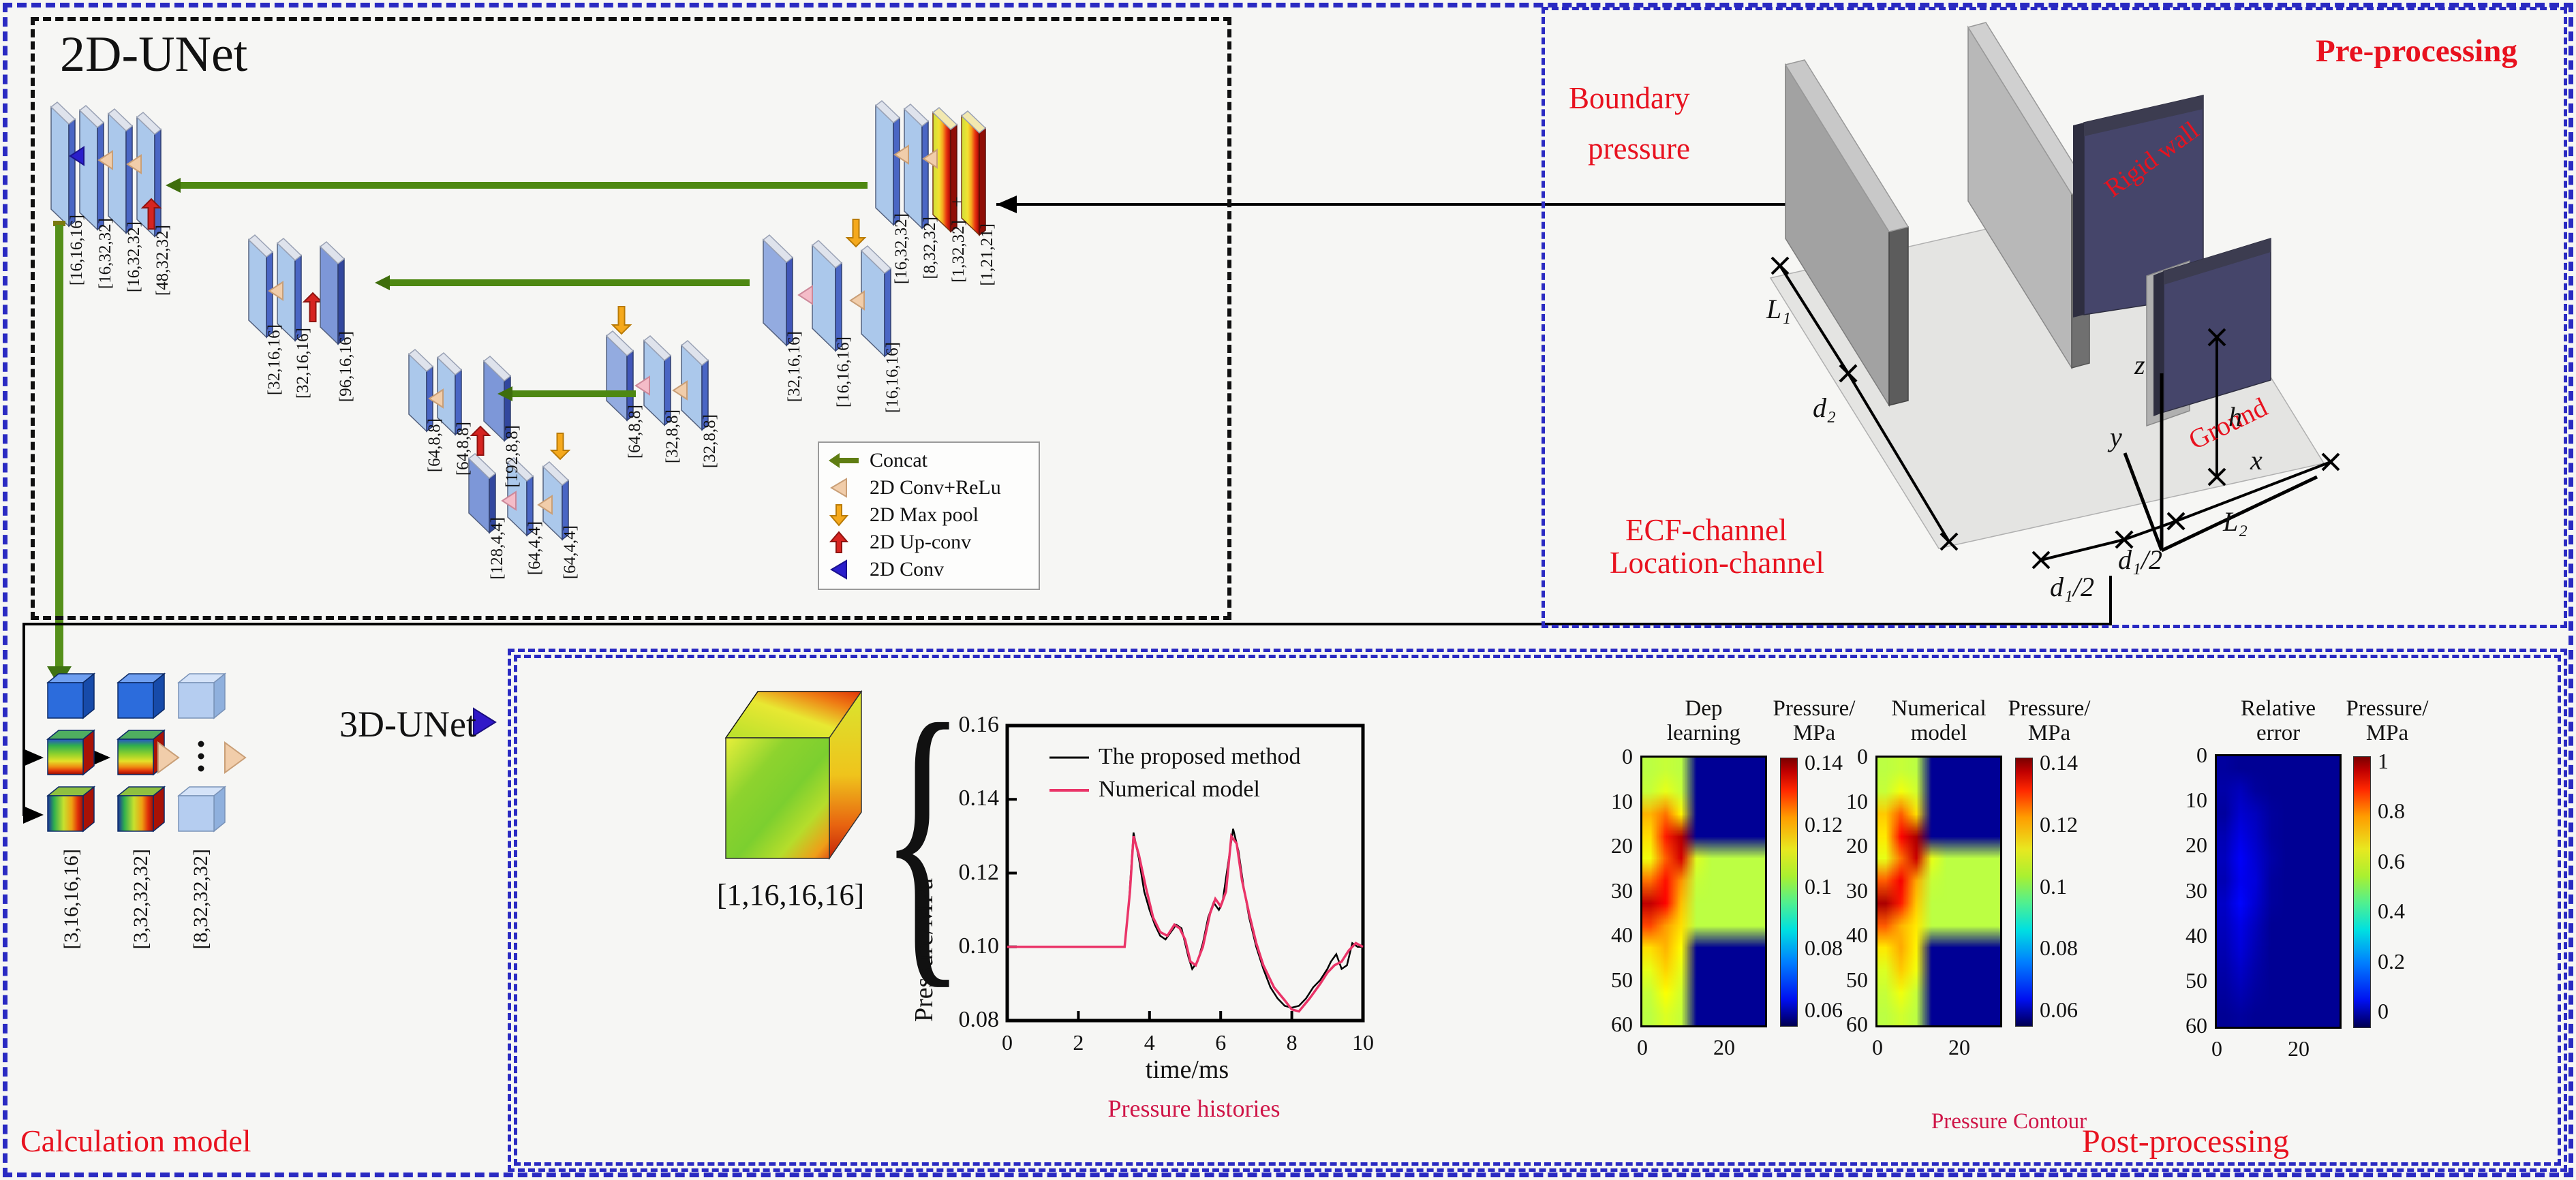  Describe the element at coordinates (33, 757) in the screenshot. I see `ecf-channel-arrowhead` at that location.